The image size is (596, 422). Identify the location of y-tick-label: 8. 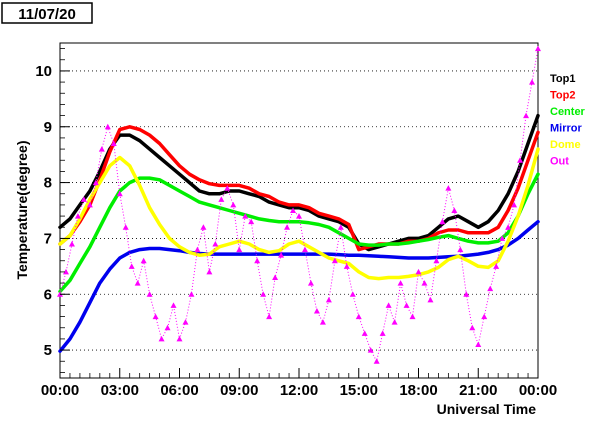
(48, 183).